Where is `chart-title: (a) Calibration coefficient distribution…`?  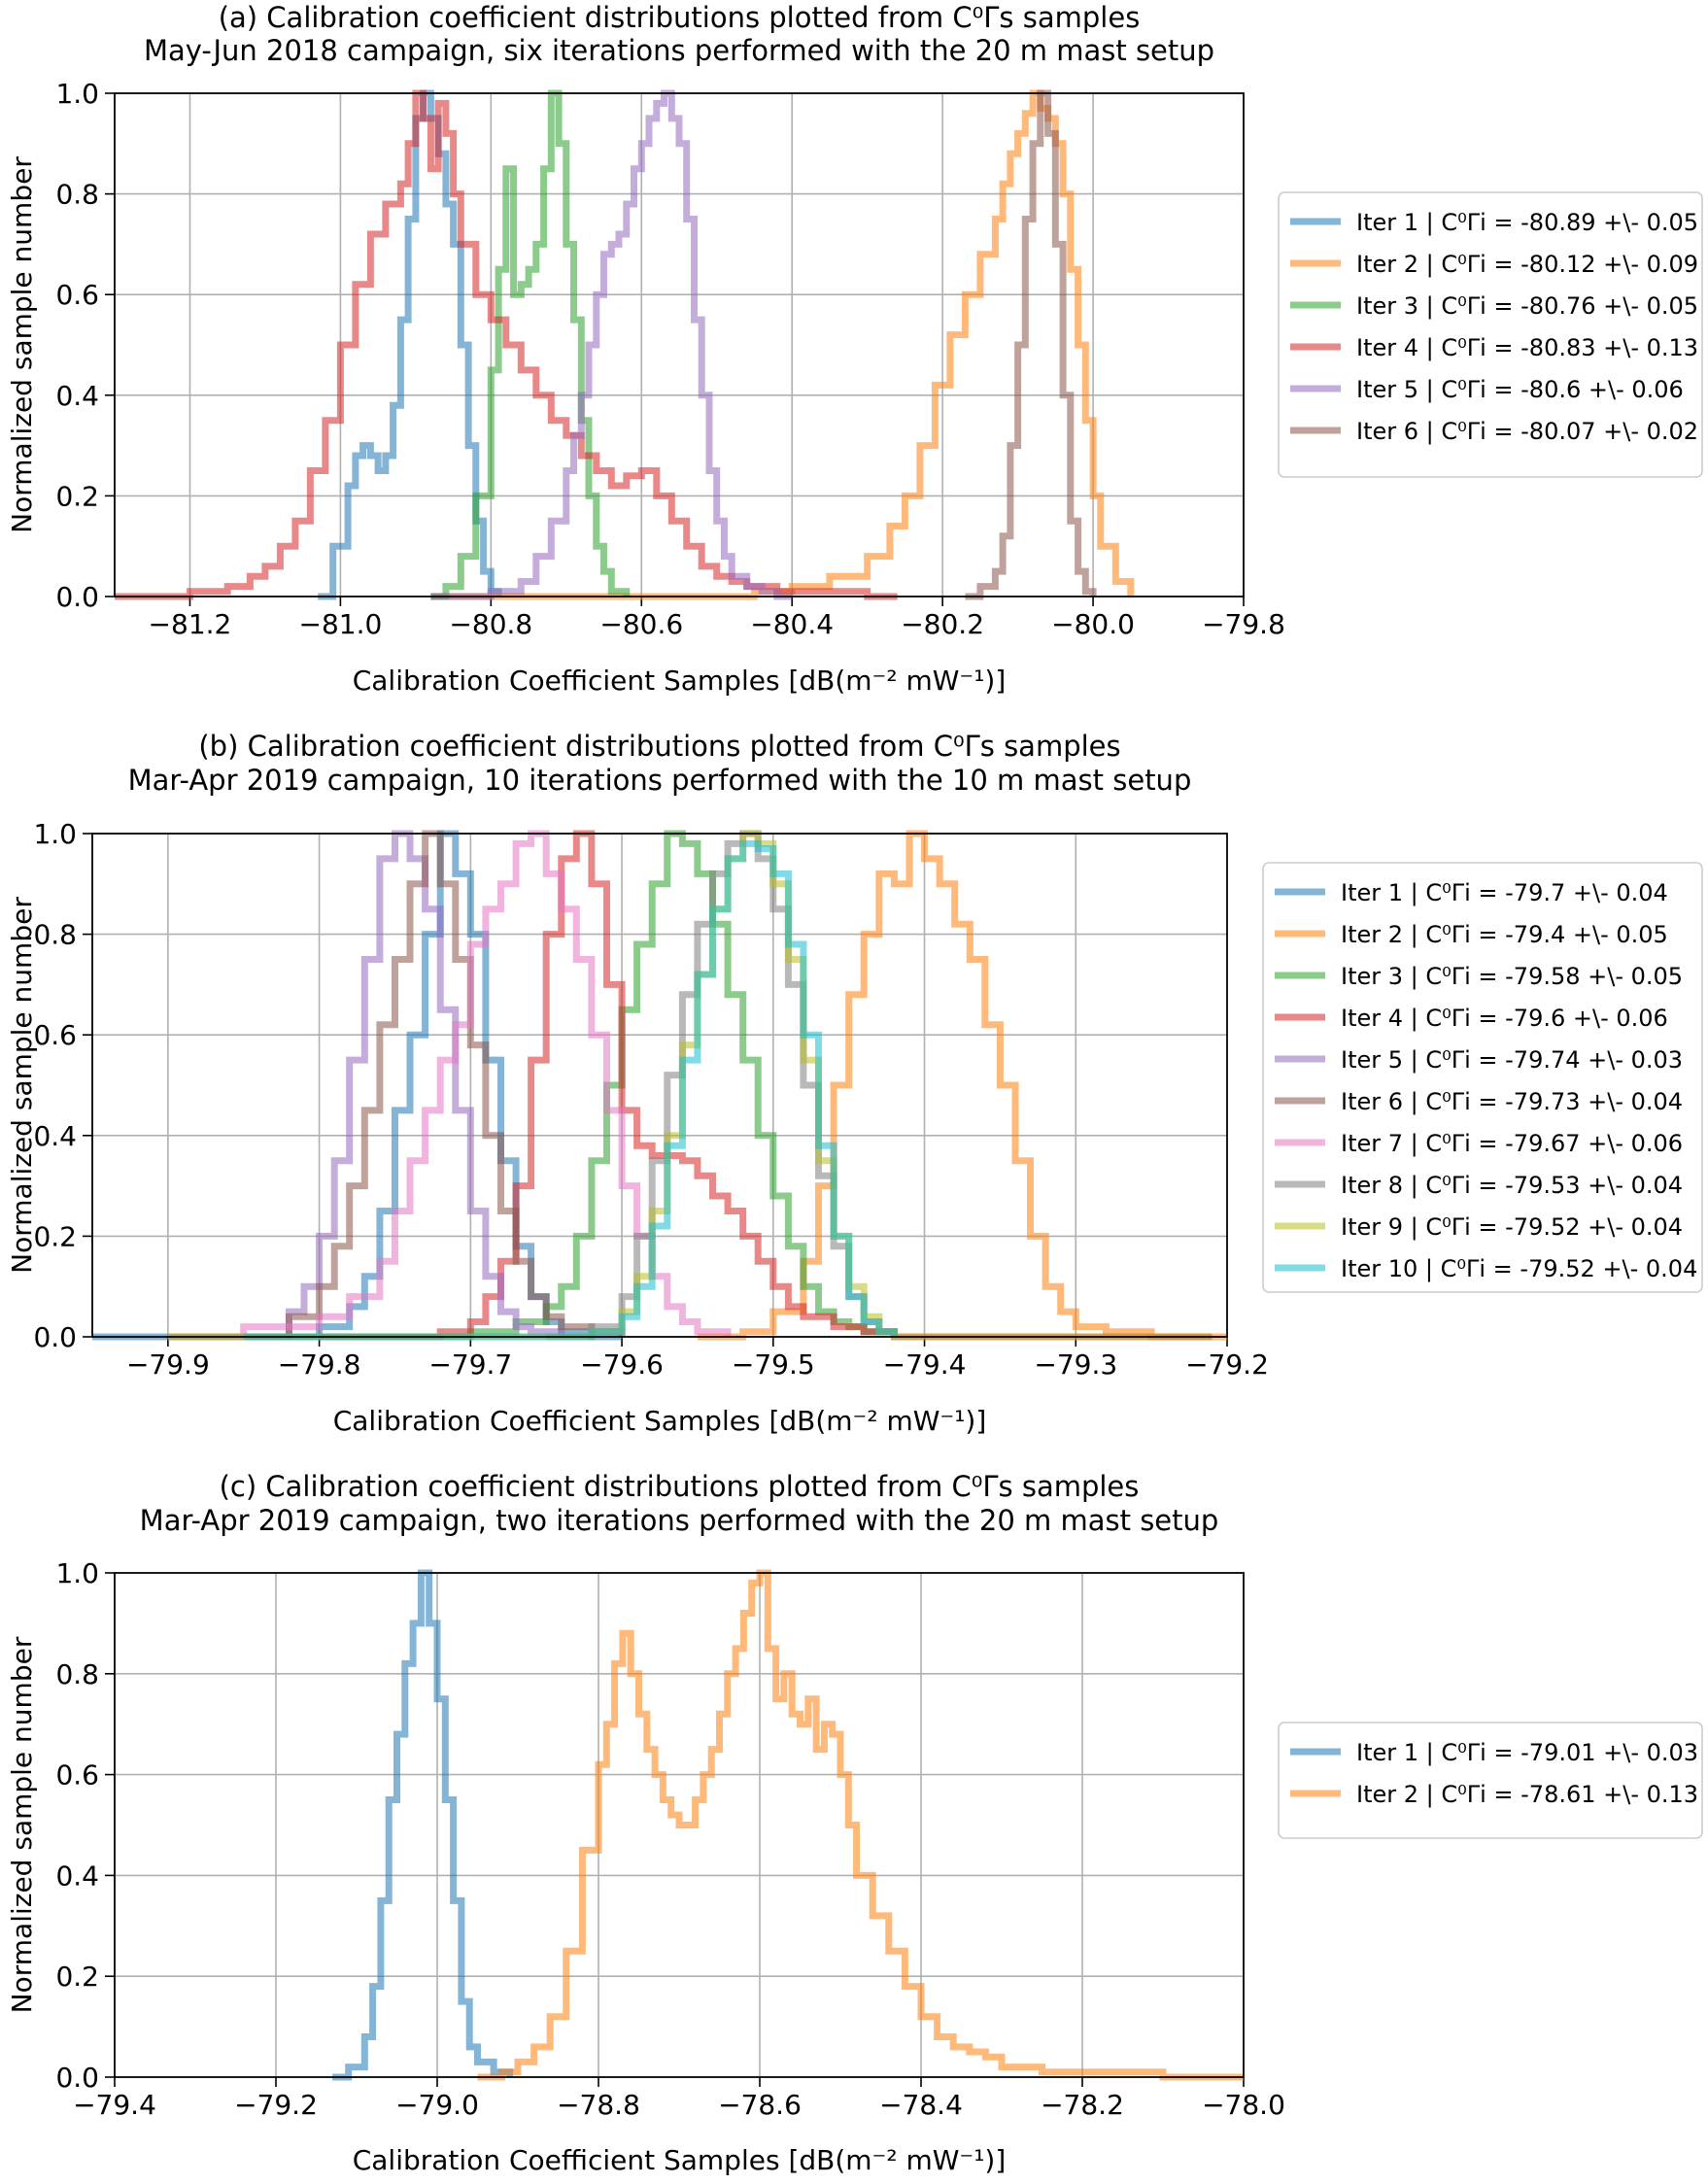
chart-title: (a) Calibration coefficient distribution… is located at coordinates (680, 17).